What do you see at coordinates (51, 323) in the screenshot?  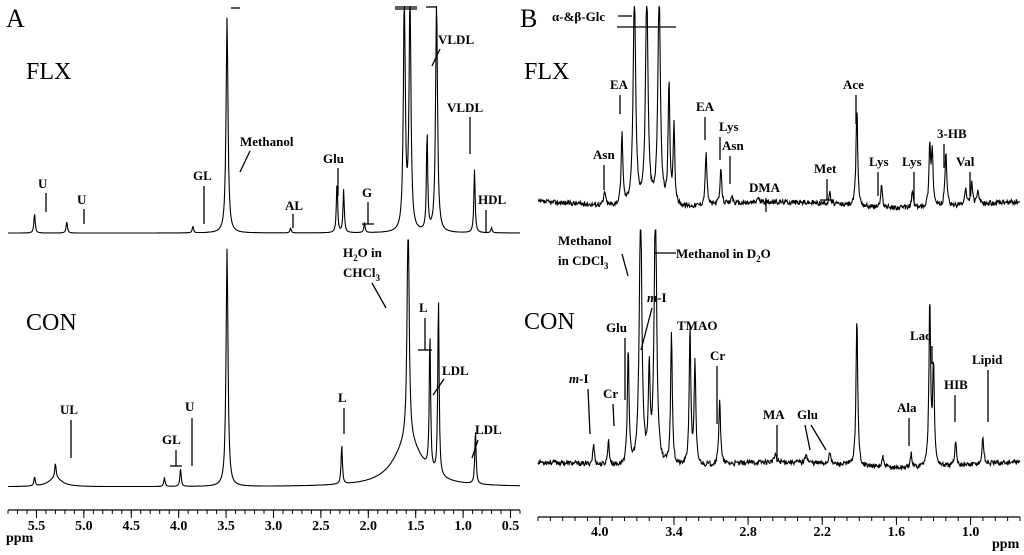 I see `panel-a-con-label: CON` at bounding box center [51, 323].